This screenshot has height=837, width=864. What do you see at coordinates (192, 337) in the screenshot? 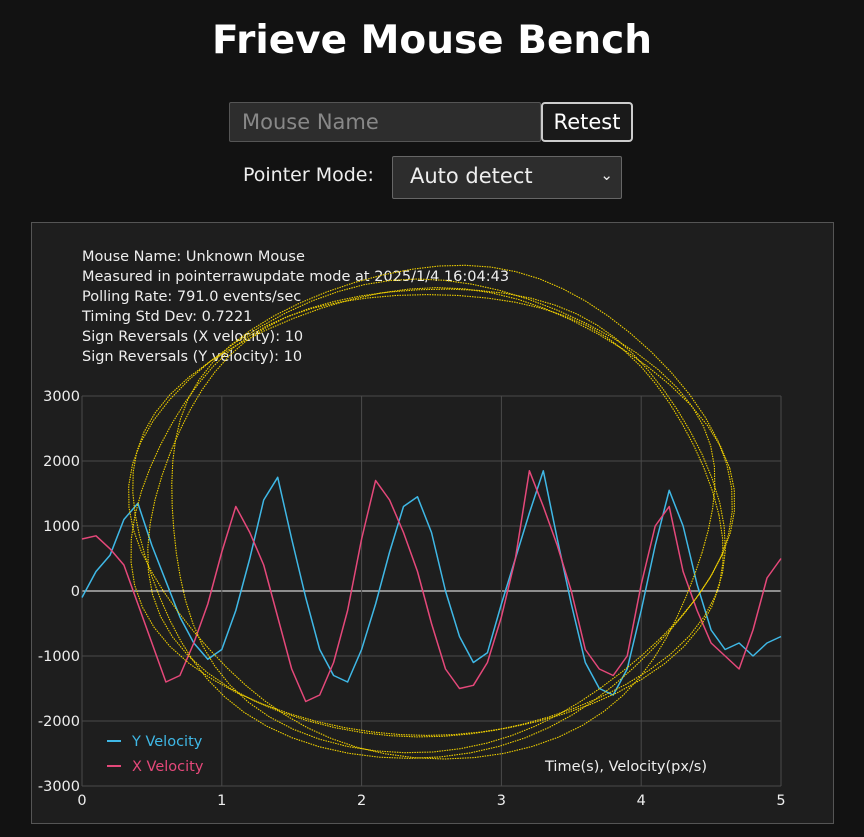
I see `info-sign-reversals-x: Sign Reversals (X velocity): 10` at bounding box center [192, 337].